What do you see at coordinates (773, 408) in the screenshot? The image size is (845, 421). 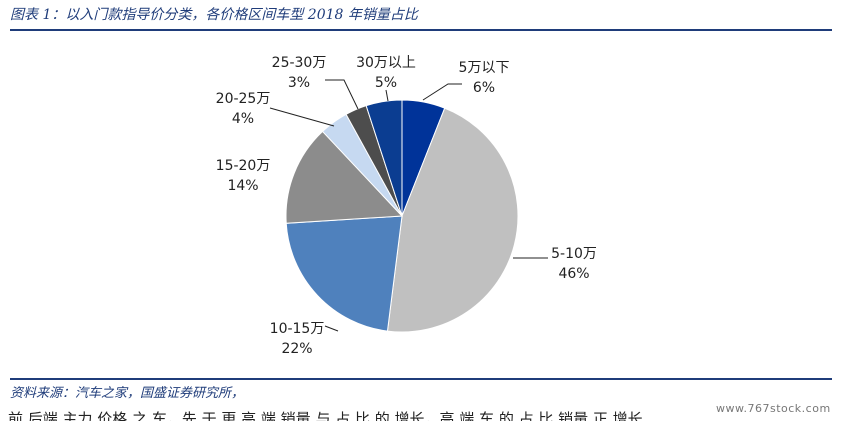 I see `watermark: www.767stock.com` at bounding box center [773, 408].